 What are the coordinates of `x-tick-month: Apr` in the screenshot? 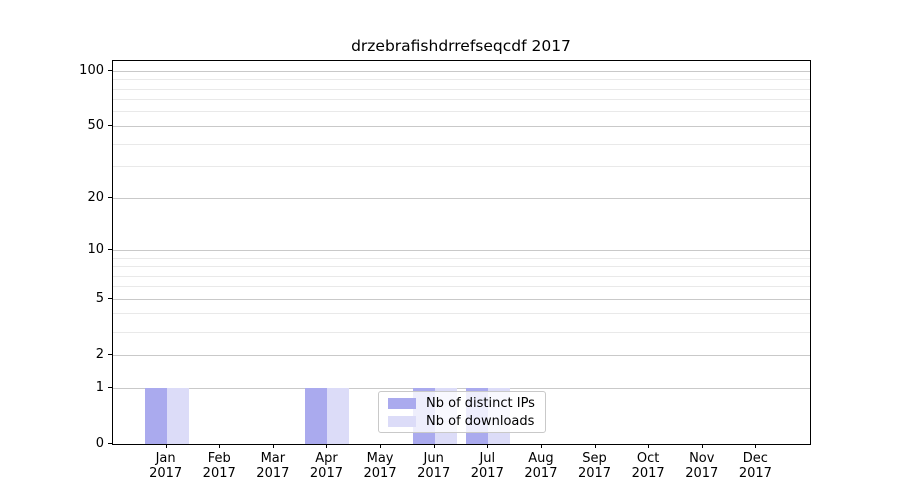 It's located at (326, 458).